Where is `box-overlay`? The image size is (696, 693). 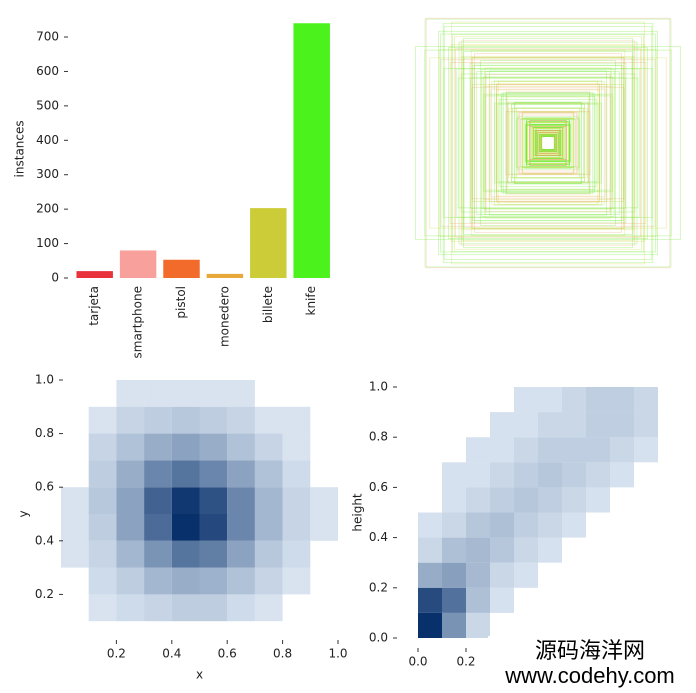 box-overlay is located at coordinates (549, 144).